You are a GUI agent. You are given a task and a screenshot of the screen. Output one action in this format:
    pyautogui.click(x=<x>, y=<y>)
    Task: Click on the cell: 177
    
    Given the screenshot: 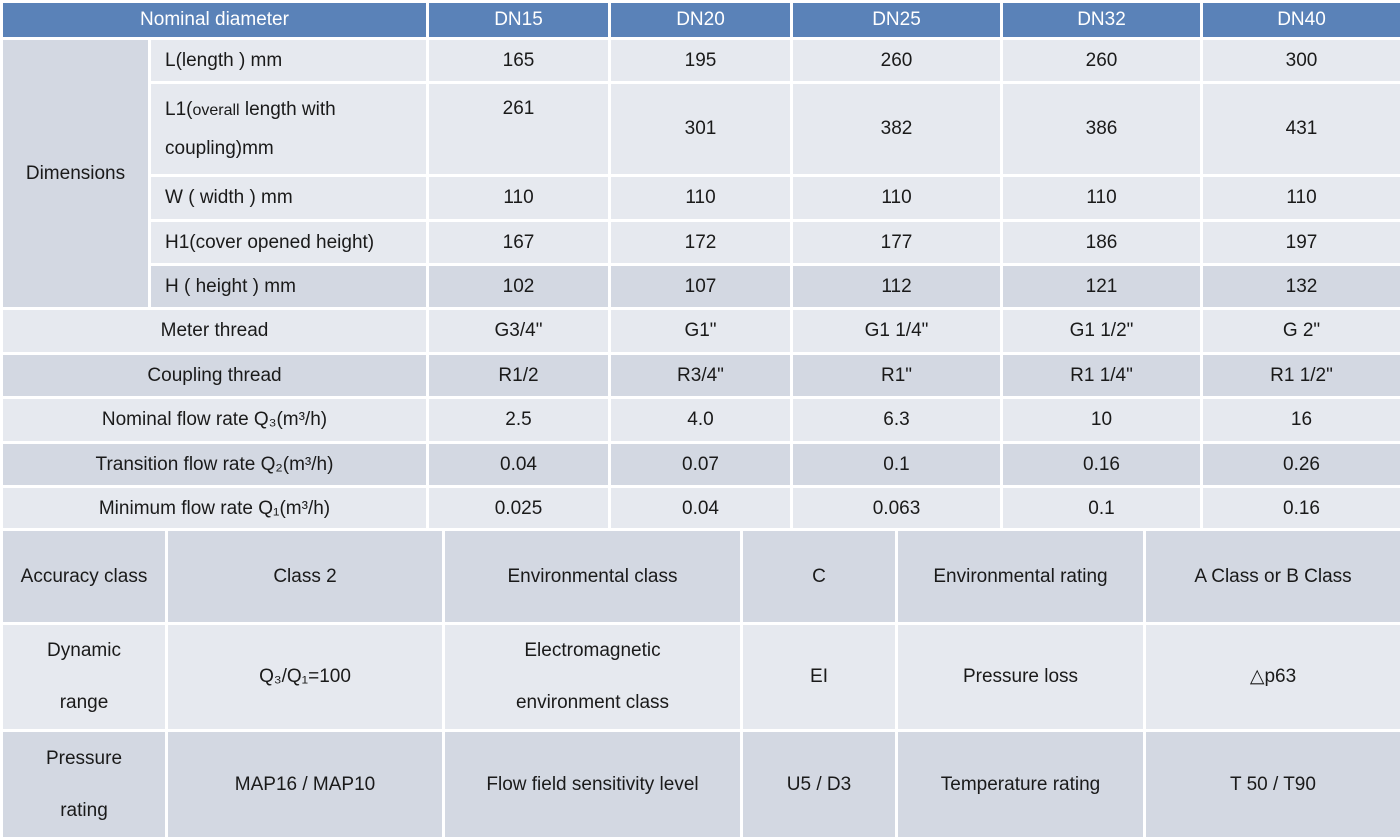 What is the action you would take?
    pyautogui.click(x=897, y=243)
    